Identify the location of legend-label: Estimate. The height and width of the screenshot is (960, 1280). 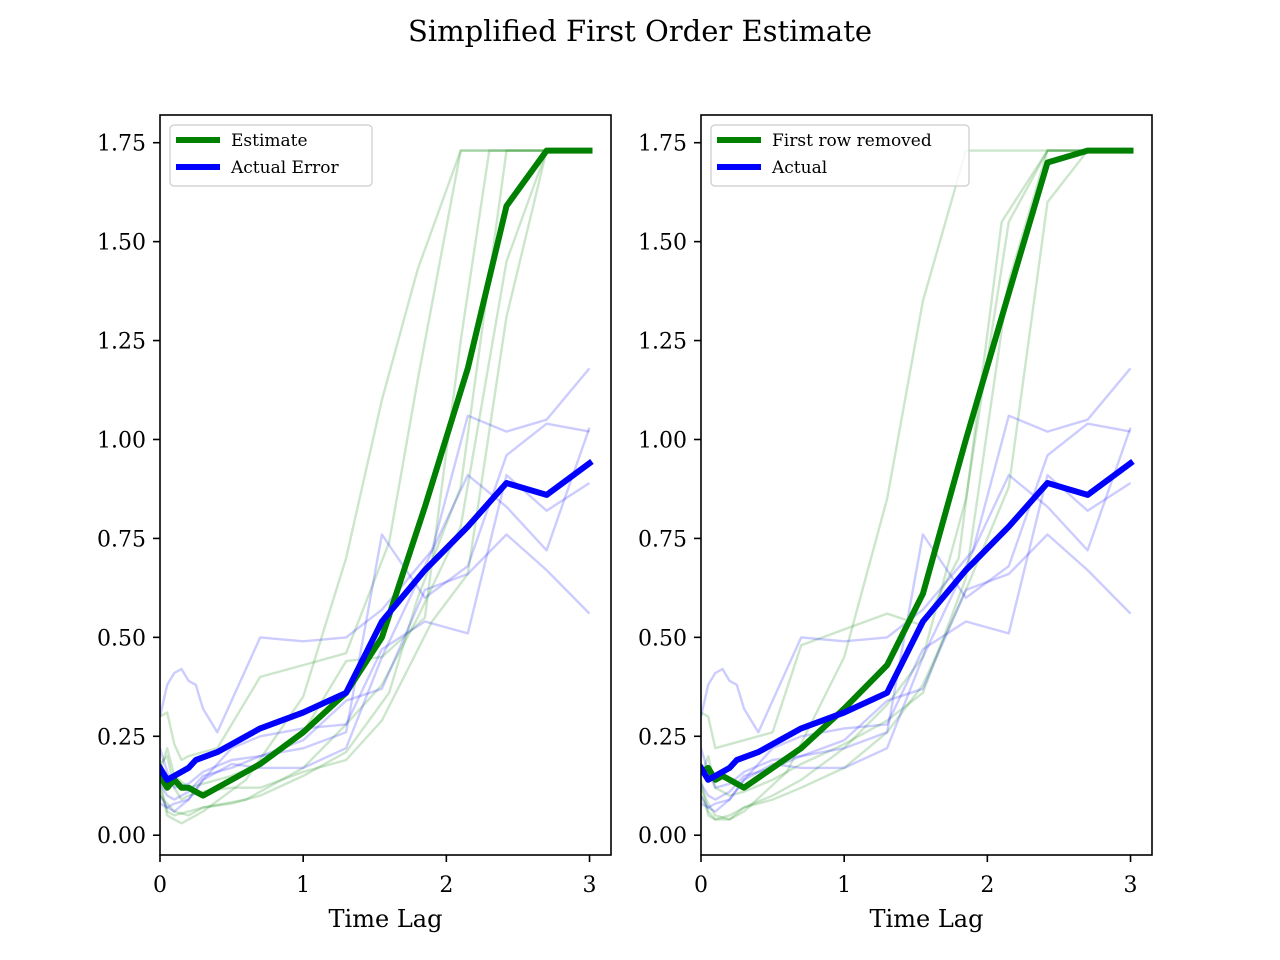
(269, 141).